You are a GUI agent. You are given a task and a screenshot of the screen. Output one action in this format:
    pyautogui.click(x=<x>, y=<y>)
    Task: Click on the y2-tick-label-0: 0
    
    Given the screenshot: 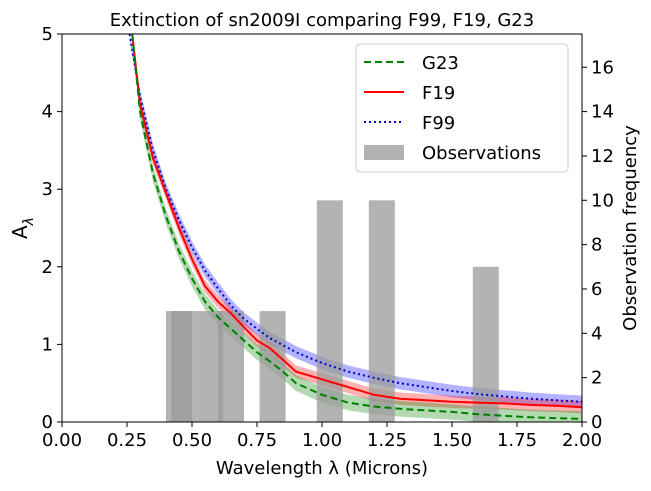 What is the action you would take?
    pyautogui.click(x=596, y=422)
    